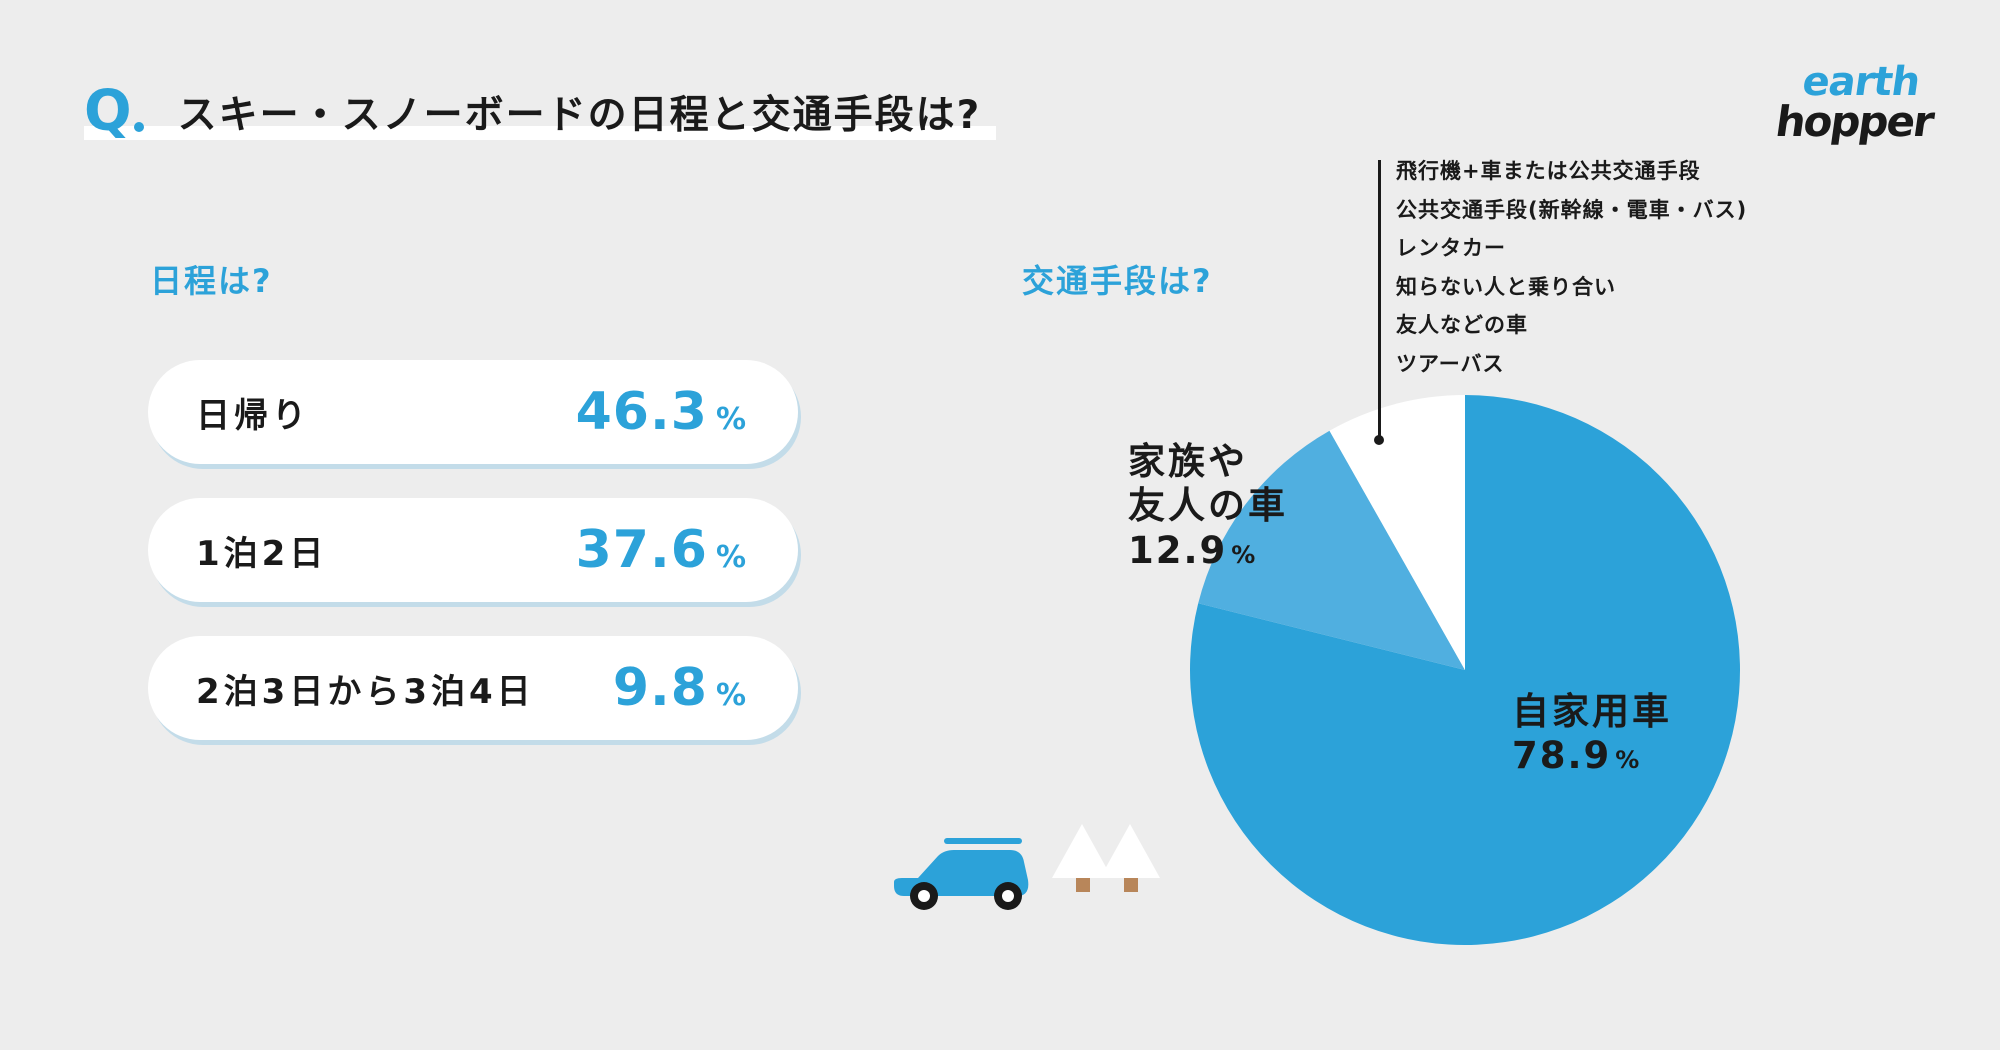 Image resolution: width=2000 pixels, height=1050 pixels. Describe the element at coordinates (924, 896) in the screenshot. I see `car-hub-front` at that location.